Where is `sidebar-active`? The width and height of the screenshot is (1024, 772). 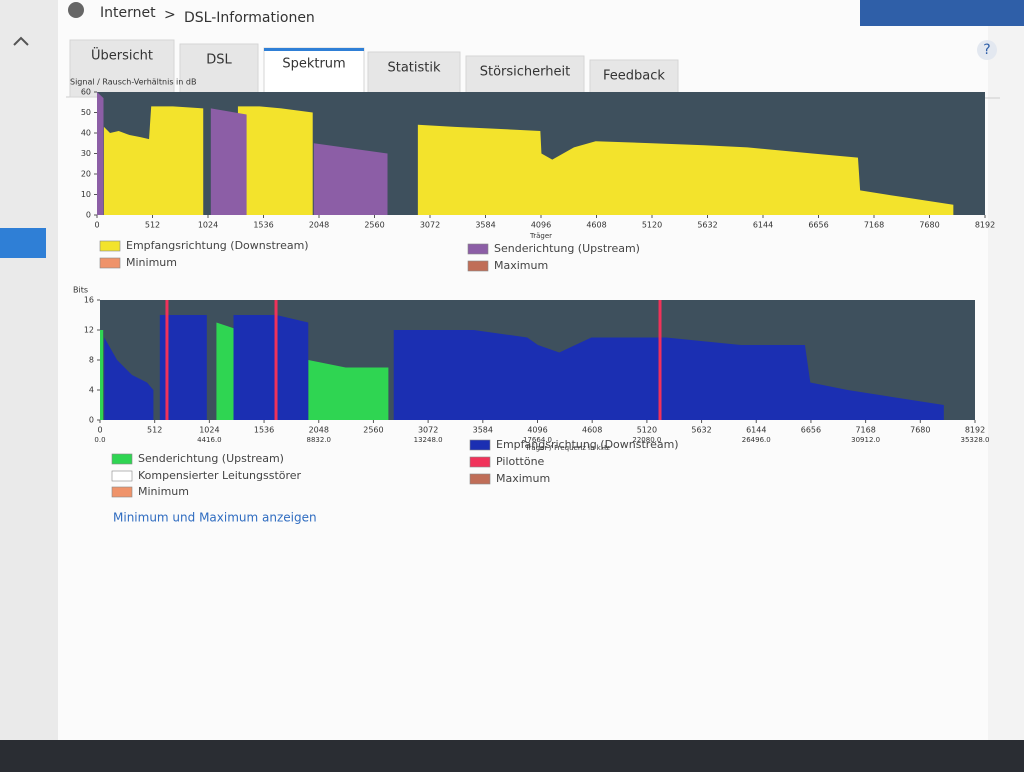 sidebar-active is located at coordinates (23, 243).